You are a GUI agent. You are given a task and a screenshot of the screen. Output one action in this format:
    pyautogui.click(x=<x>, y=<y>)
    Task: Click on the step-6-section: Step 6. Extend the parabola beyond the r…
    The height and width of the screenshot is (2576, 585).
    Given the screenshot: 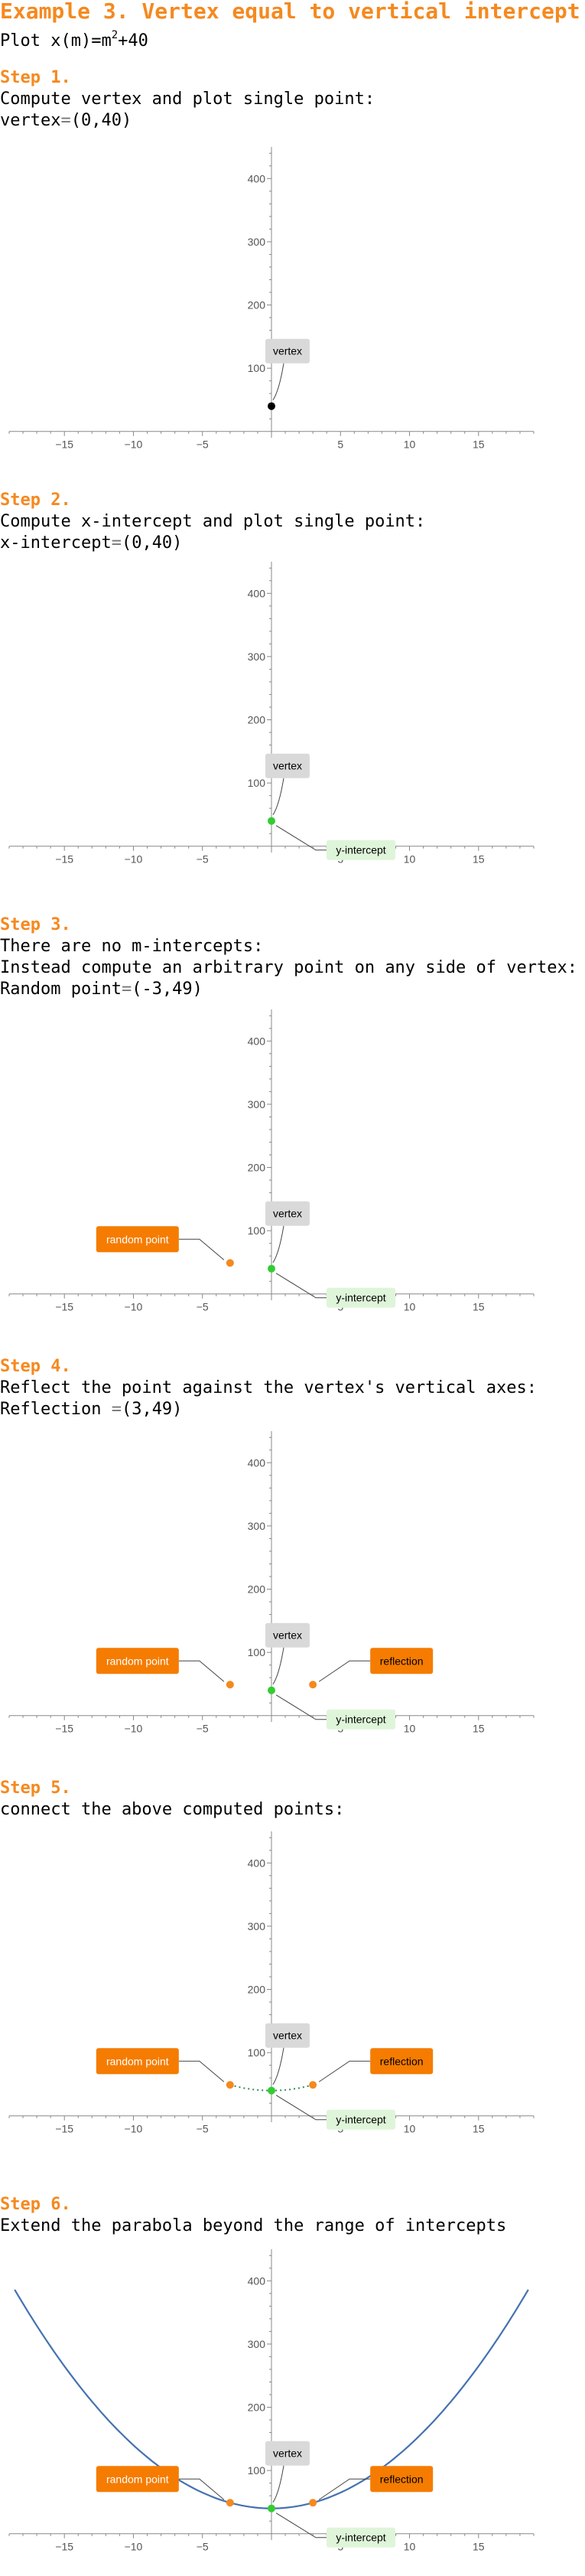 What is the action you would take?
    pyautogui.click(x=292, y=2385)
    